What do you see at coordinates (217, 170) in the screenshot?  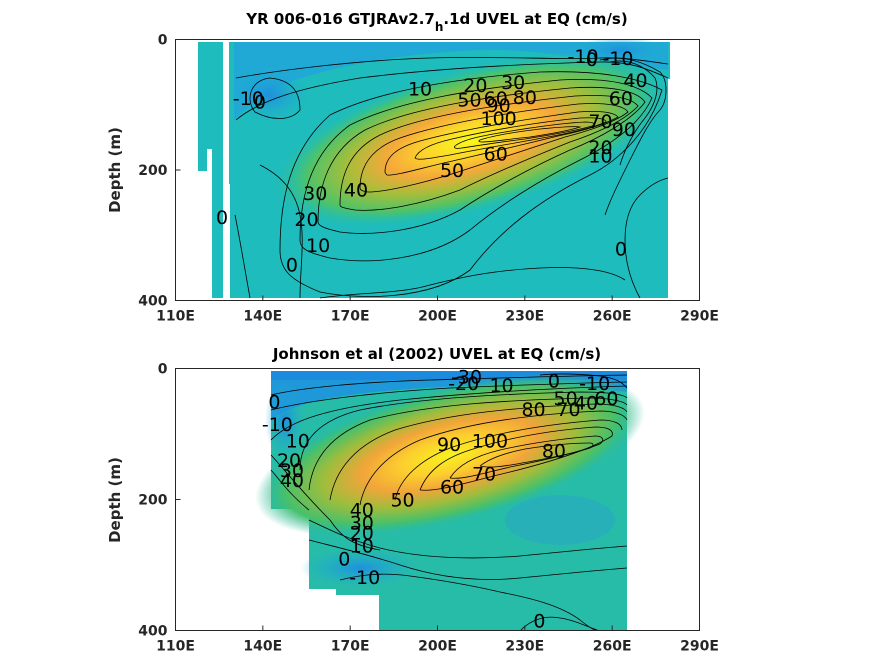 I see `coastal-strip-c` at bounding box center [217, 170].